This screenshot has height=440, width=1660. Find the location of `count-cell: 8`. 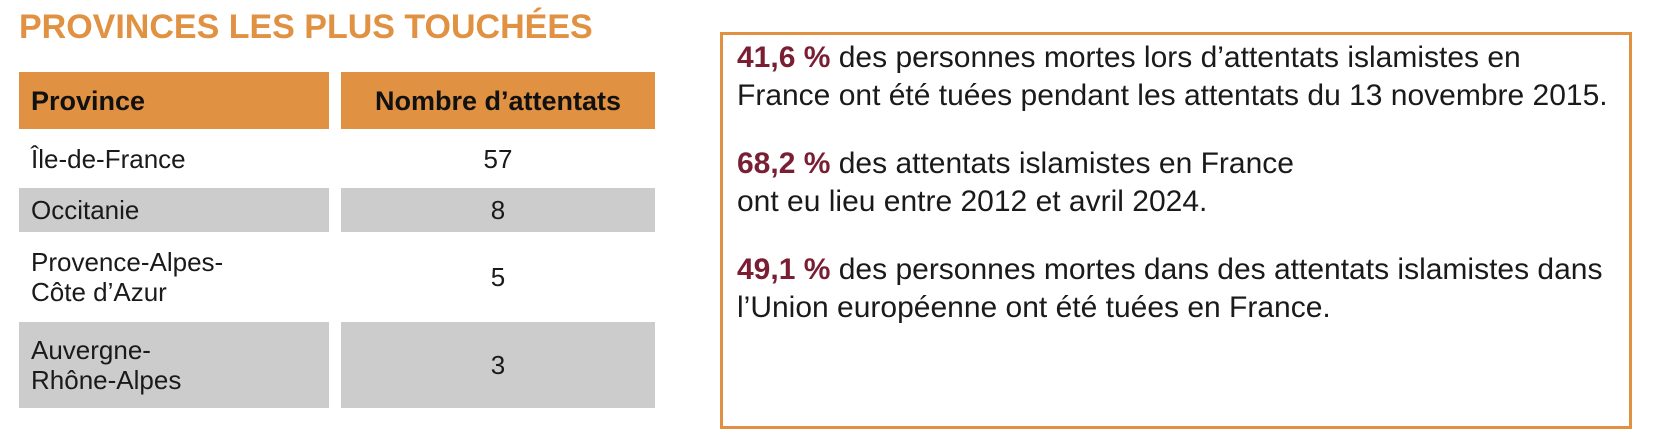

count-cell: 8 is located at coordinates (498, 210).